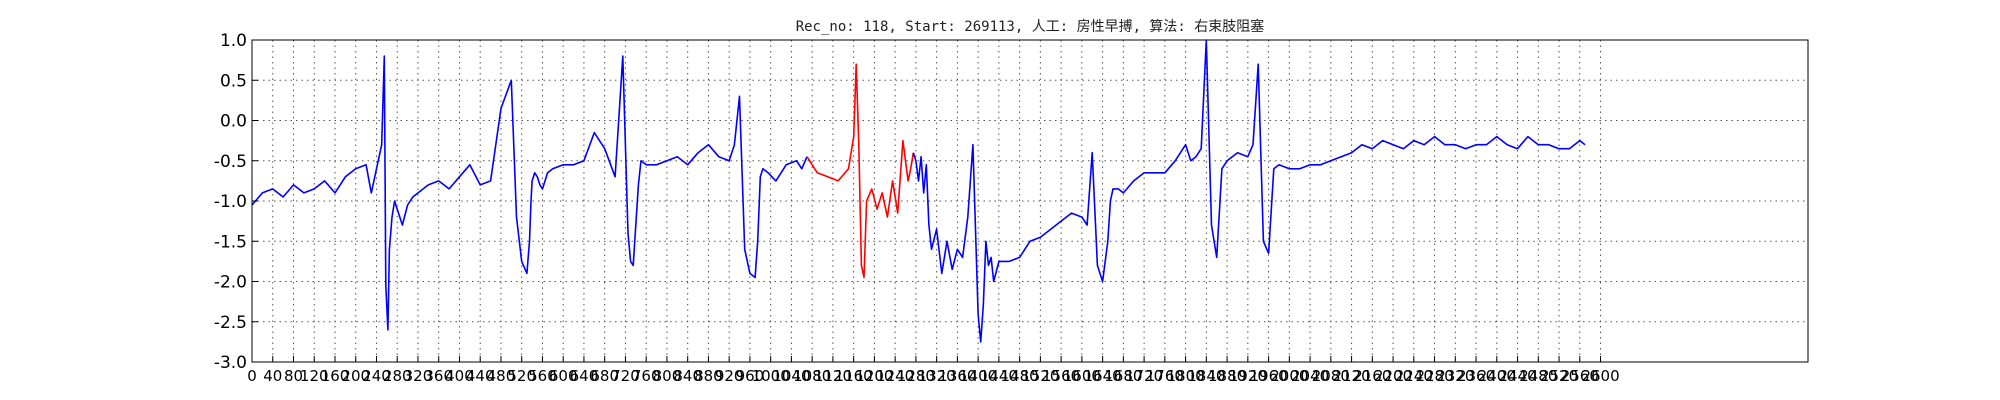 The height and width of the screenshot is (400, 2000). I want to click on x-tick-label: 2280, so click(1434, 376).